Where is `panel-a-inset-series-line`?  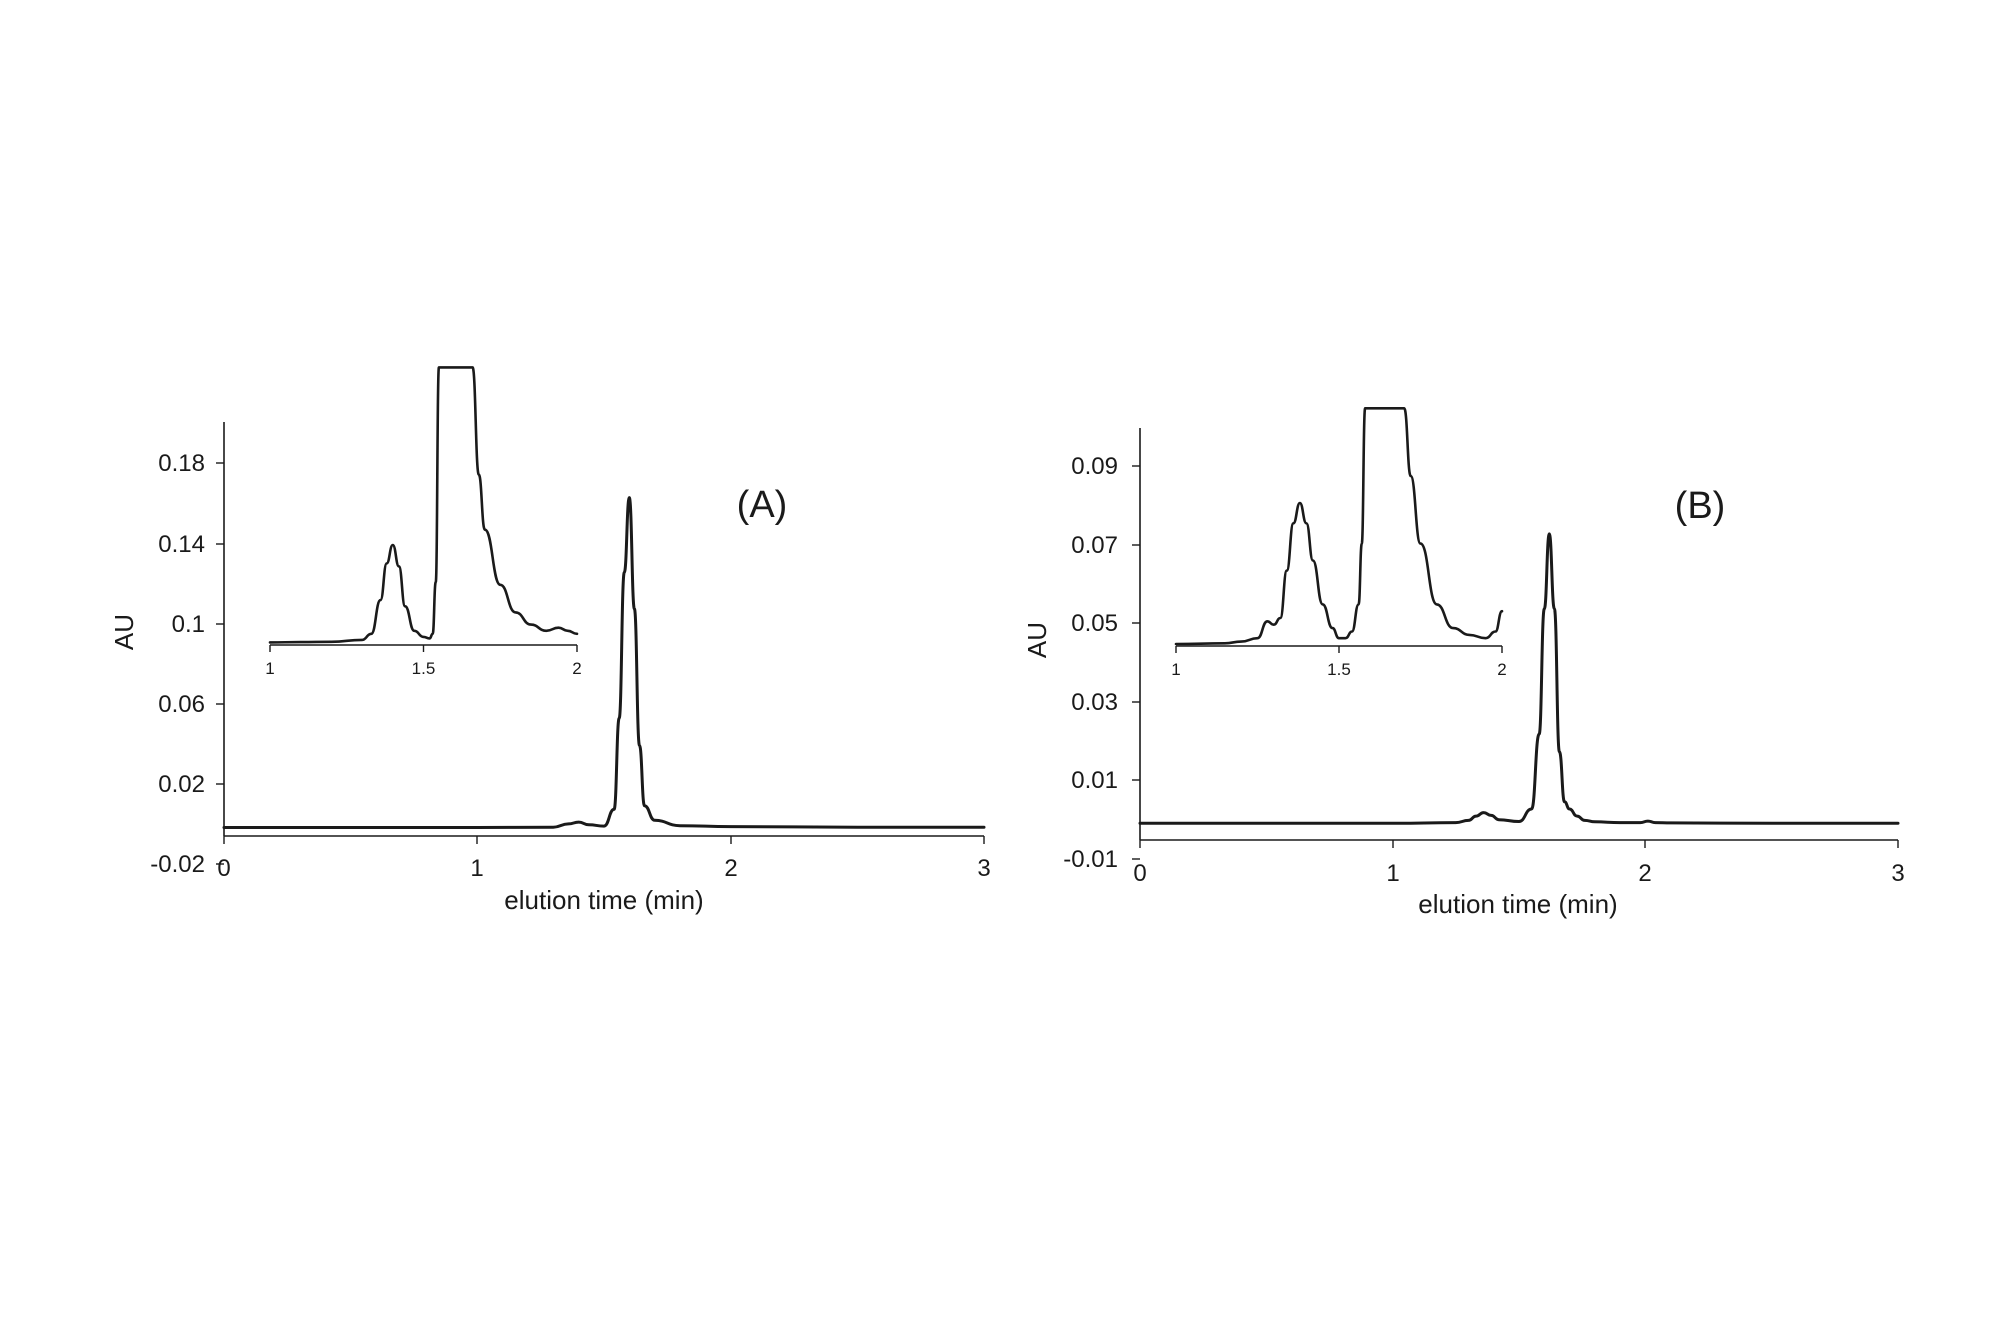
panel-a-inset-series-line is located at coordinates (423, 505).